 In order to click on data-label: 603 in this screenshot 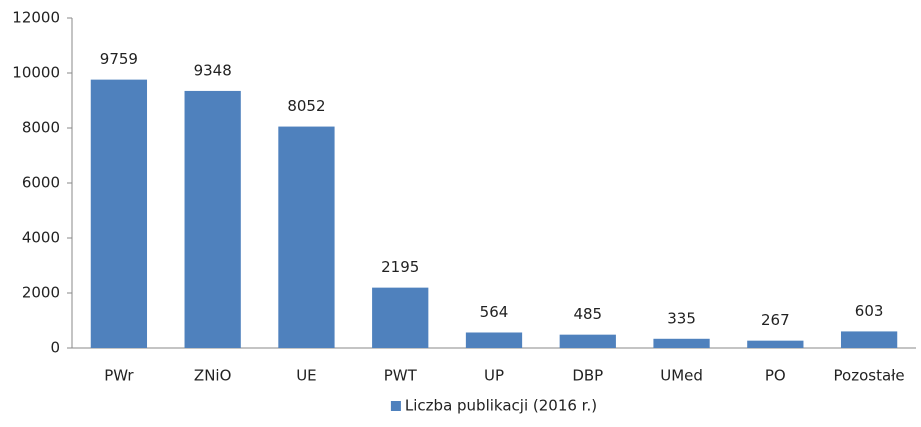, I will do `click(869, 311)`.